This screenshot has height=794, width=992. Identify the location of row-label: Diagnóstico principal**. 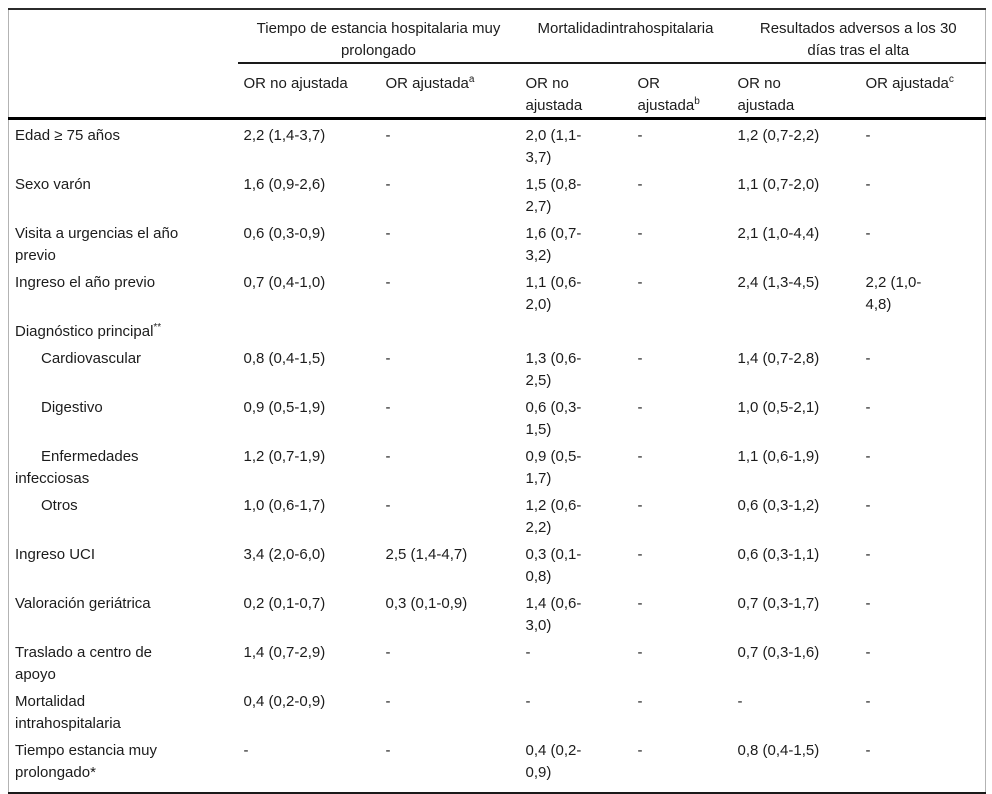
(88, 331).